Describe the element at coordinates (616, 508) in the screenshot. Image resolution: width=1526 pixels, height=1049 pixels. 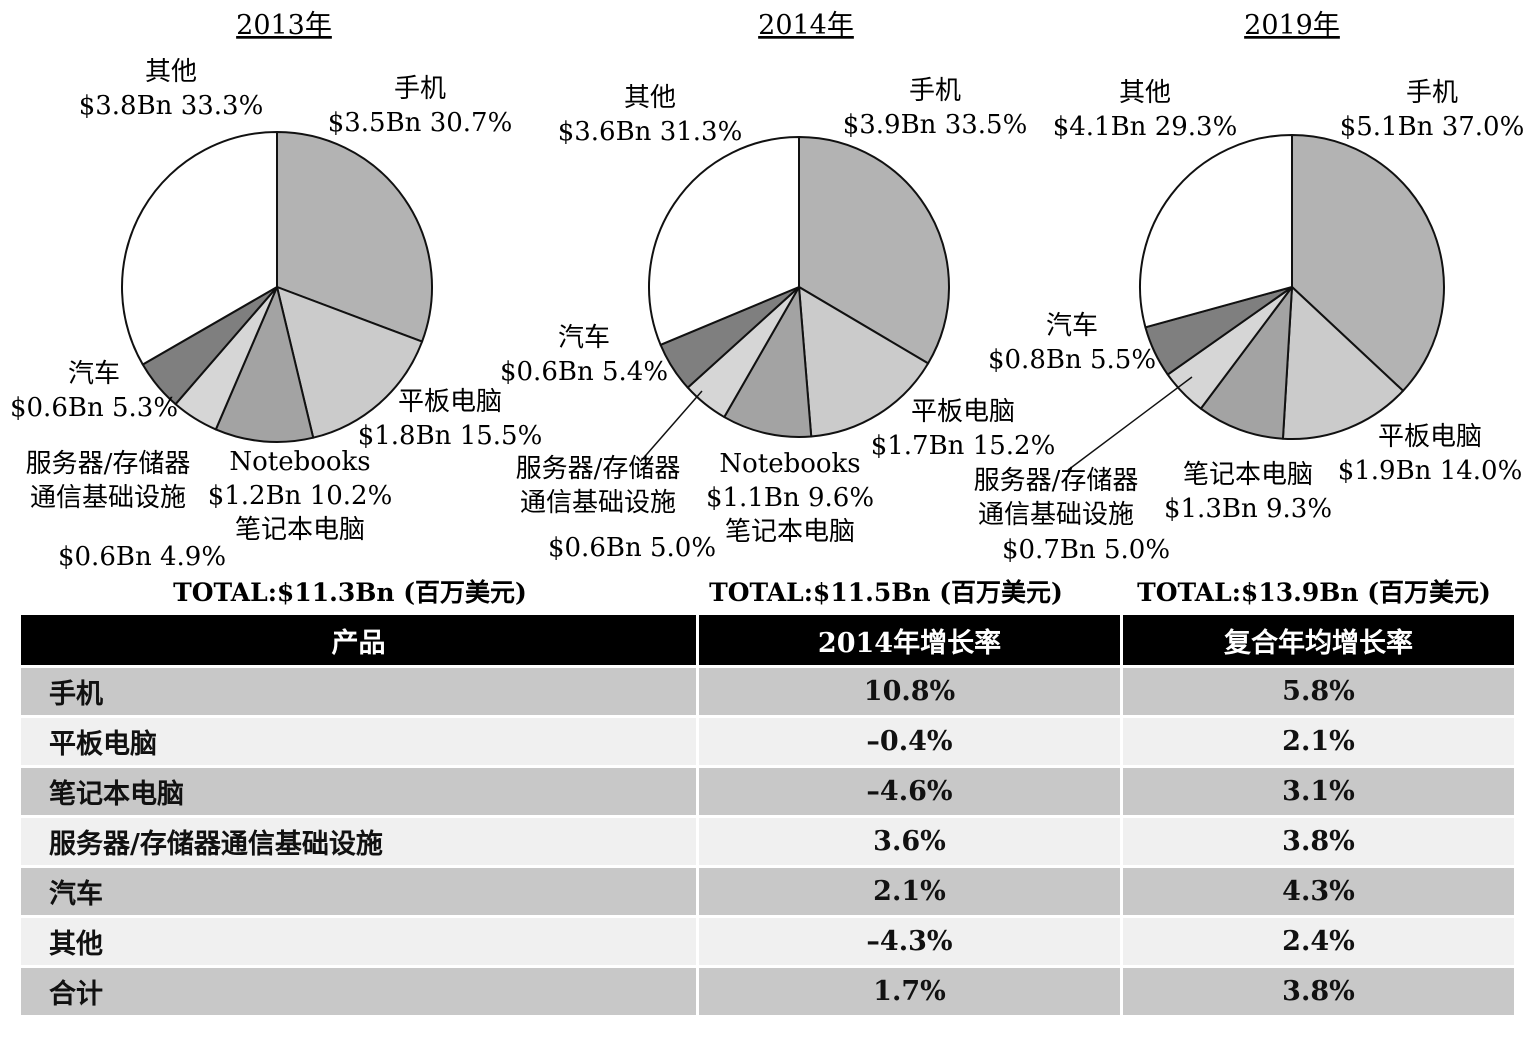
I see `slice-label: 服务器/存储器通信基础设施$0.6Bn 5.0%` at that location.